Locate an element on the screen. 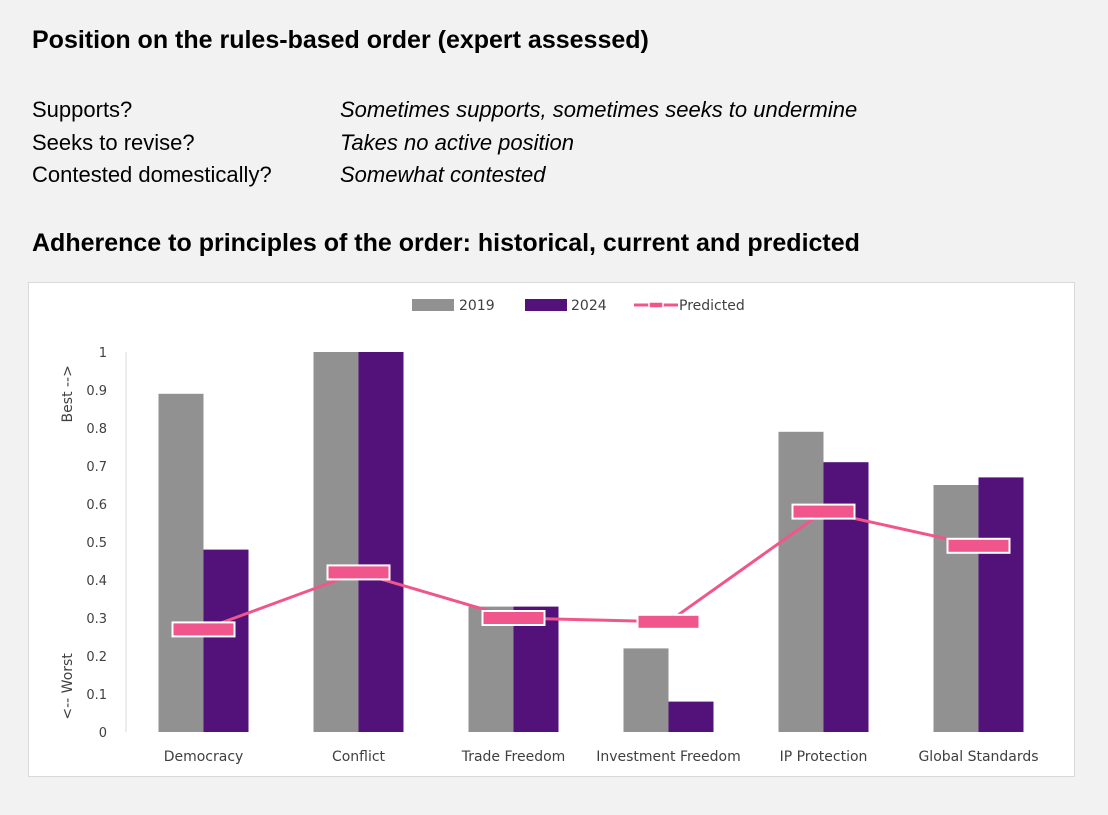 The width and height of the screenshot is (1108, 815). predicted-marker-investment-freedom is located at coordinates (668, 621).